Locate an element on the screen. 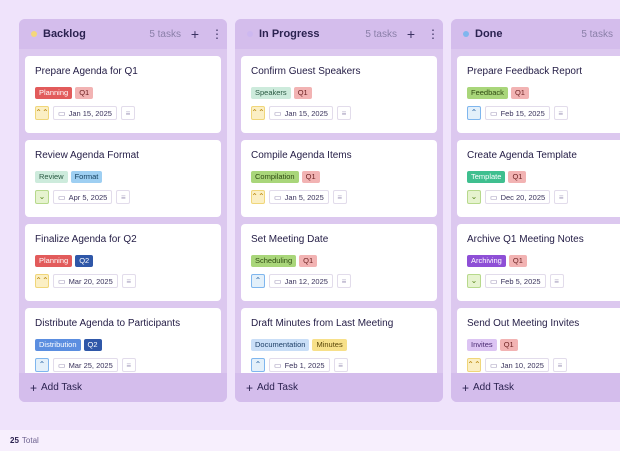 The image size is (620, 451). task-tag: Planning is located at coordinates (54, 93).